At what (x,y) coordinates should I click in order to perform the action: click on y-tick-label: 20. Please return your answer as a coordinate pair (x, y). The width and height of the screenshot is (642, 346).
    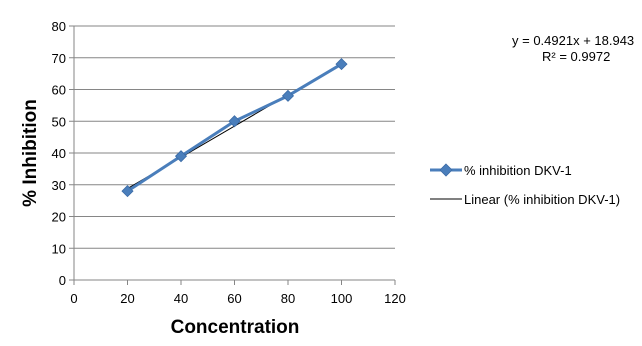
    Looking at the image, I should click on (59, 217).